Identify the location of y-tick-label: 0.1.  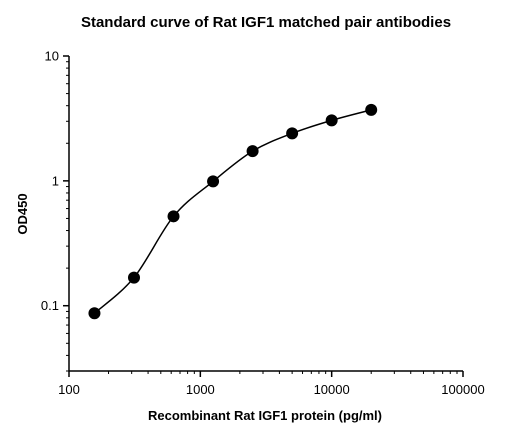
(50, 305).